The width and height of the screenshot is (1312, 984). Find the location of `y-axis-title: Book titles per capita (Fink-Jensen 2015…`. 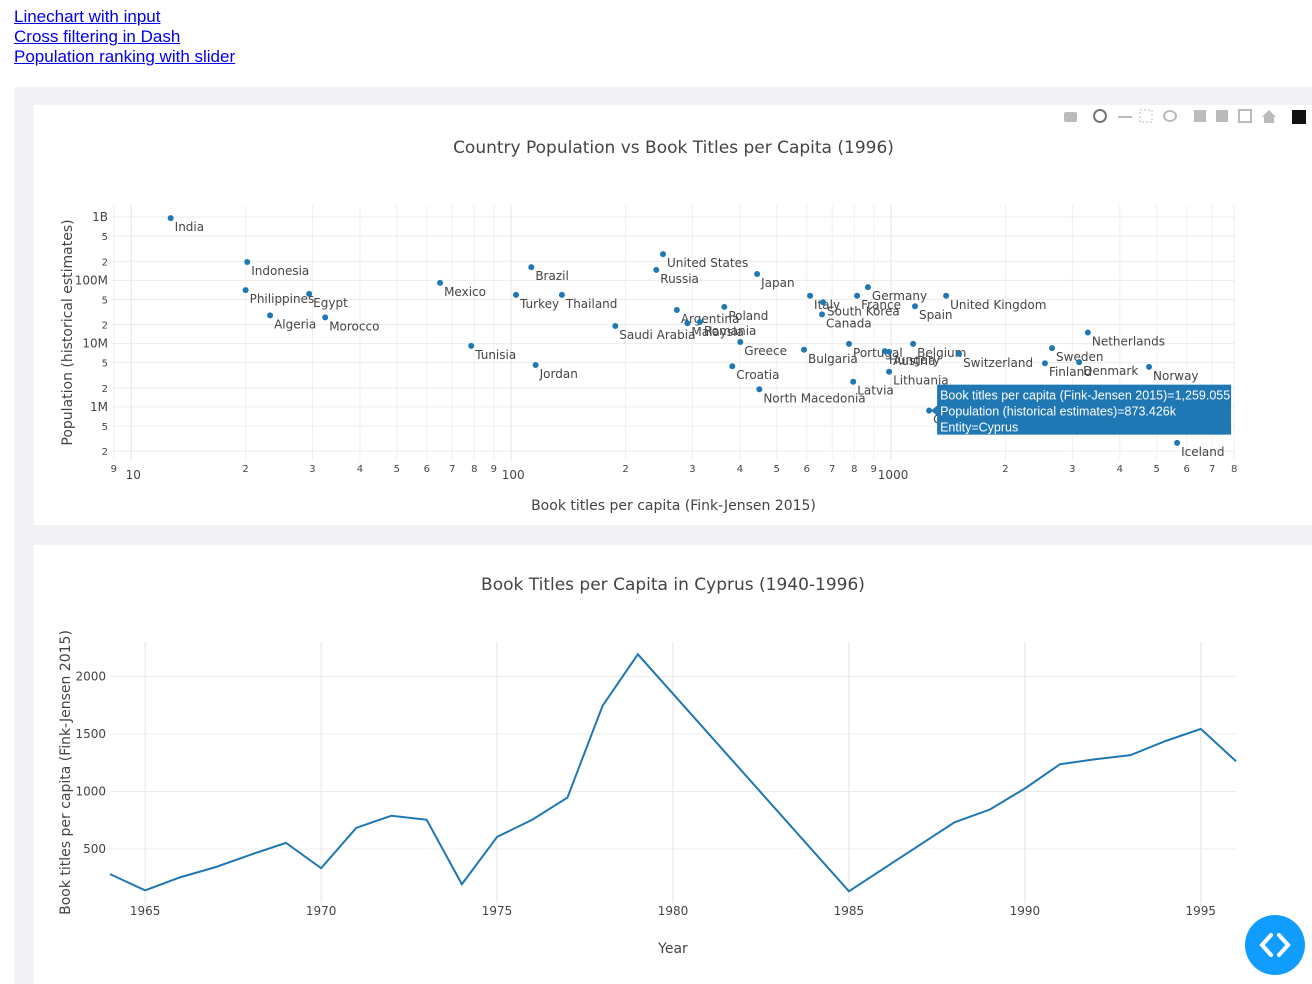

y-axis-title: Book titles per capita (Fink-Jensen 2015… is located at coordinates (66, 772).